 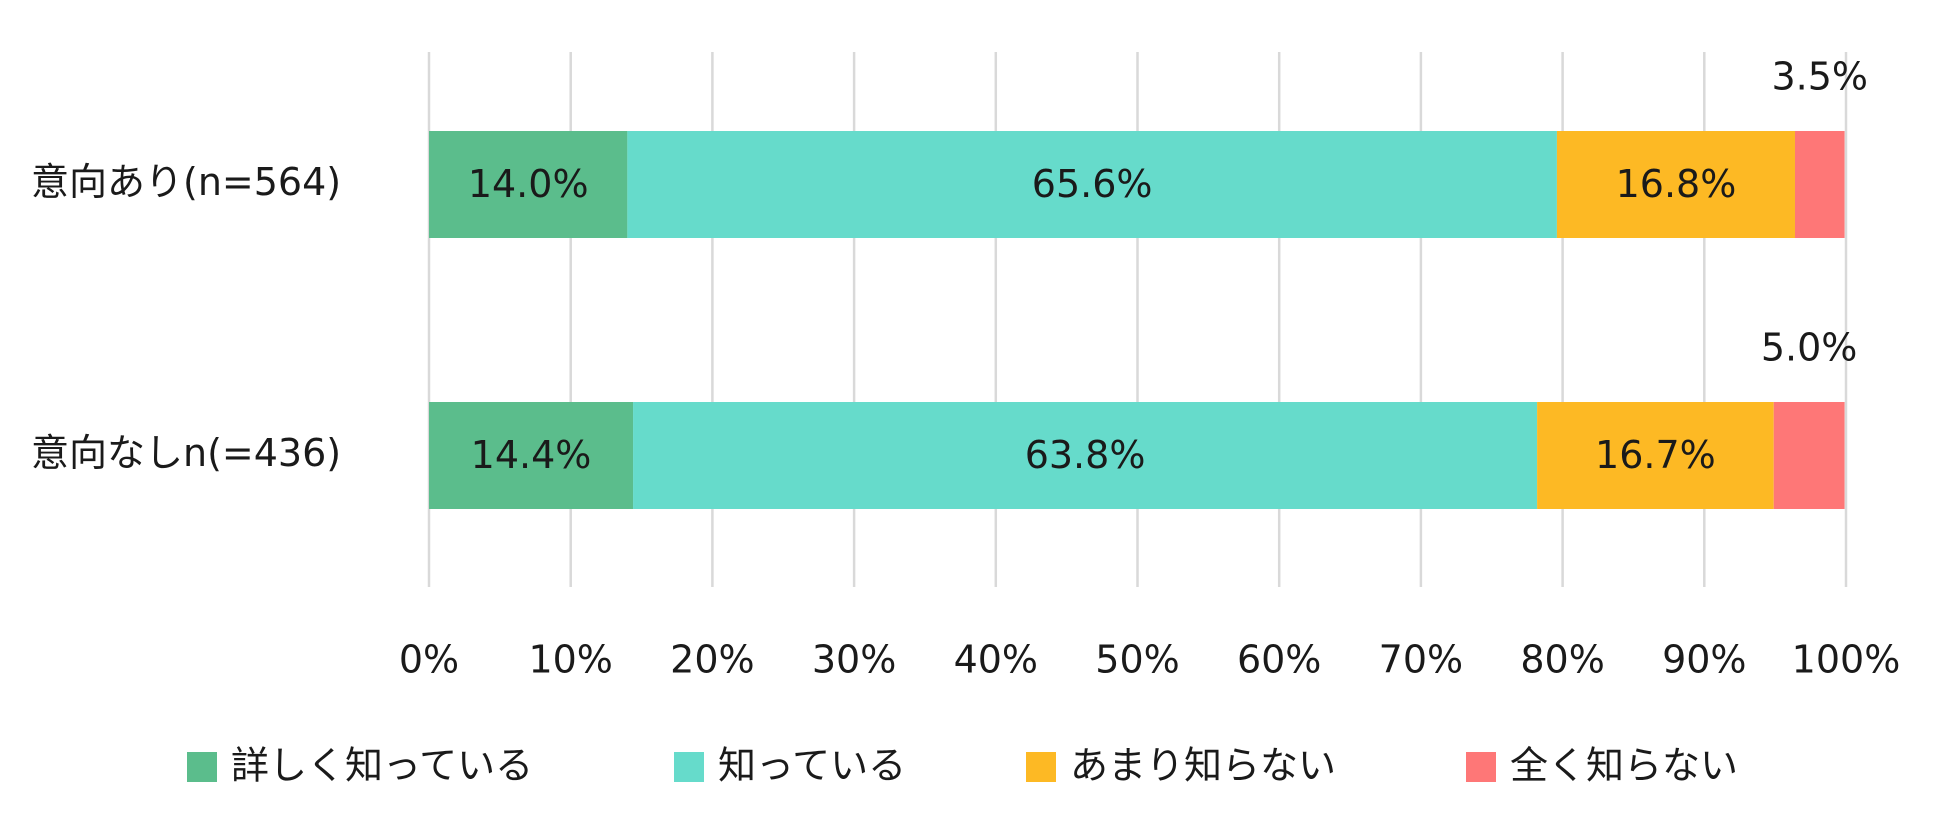 I want to click on legend-label: あまり知らない, so click(x=1203, y=766).